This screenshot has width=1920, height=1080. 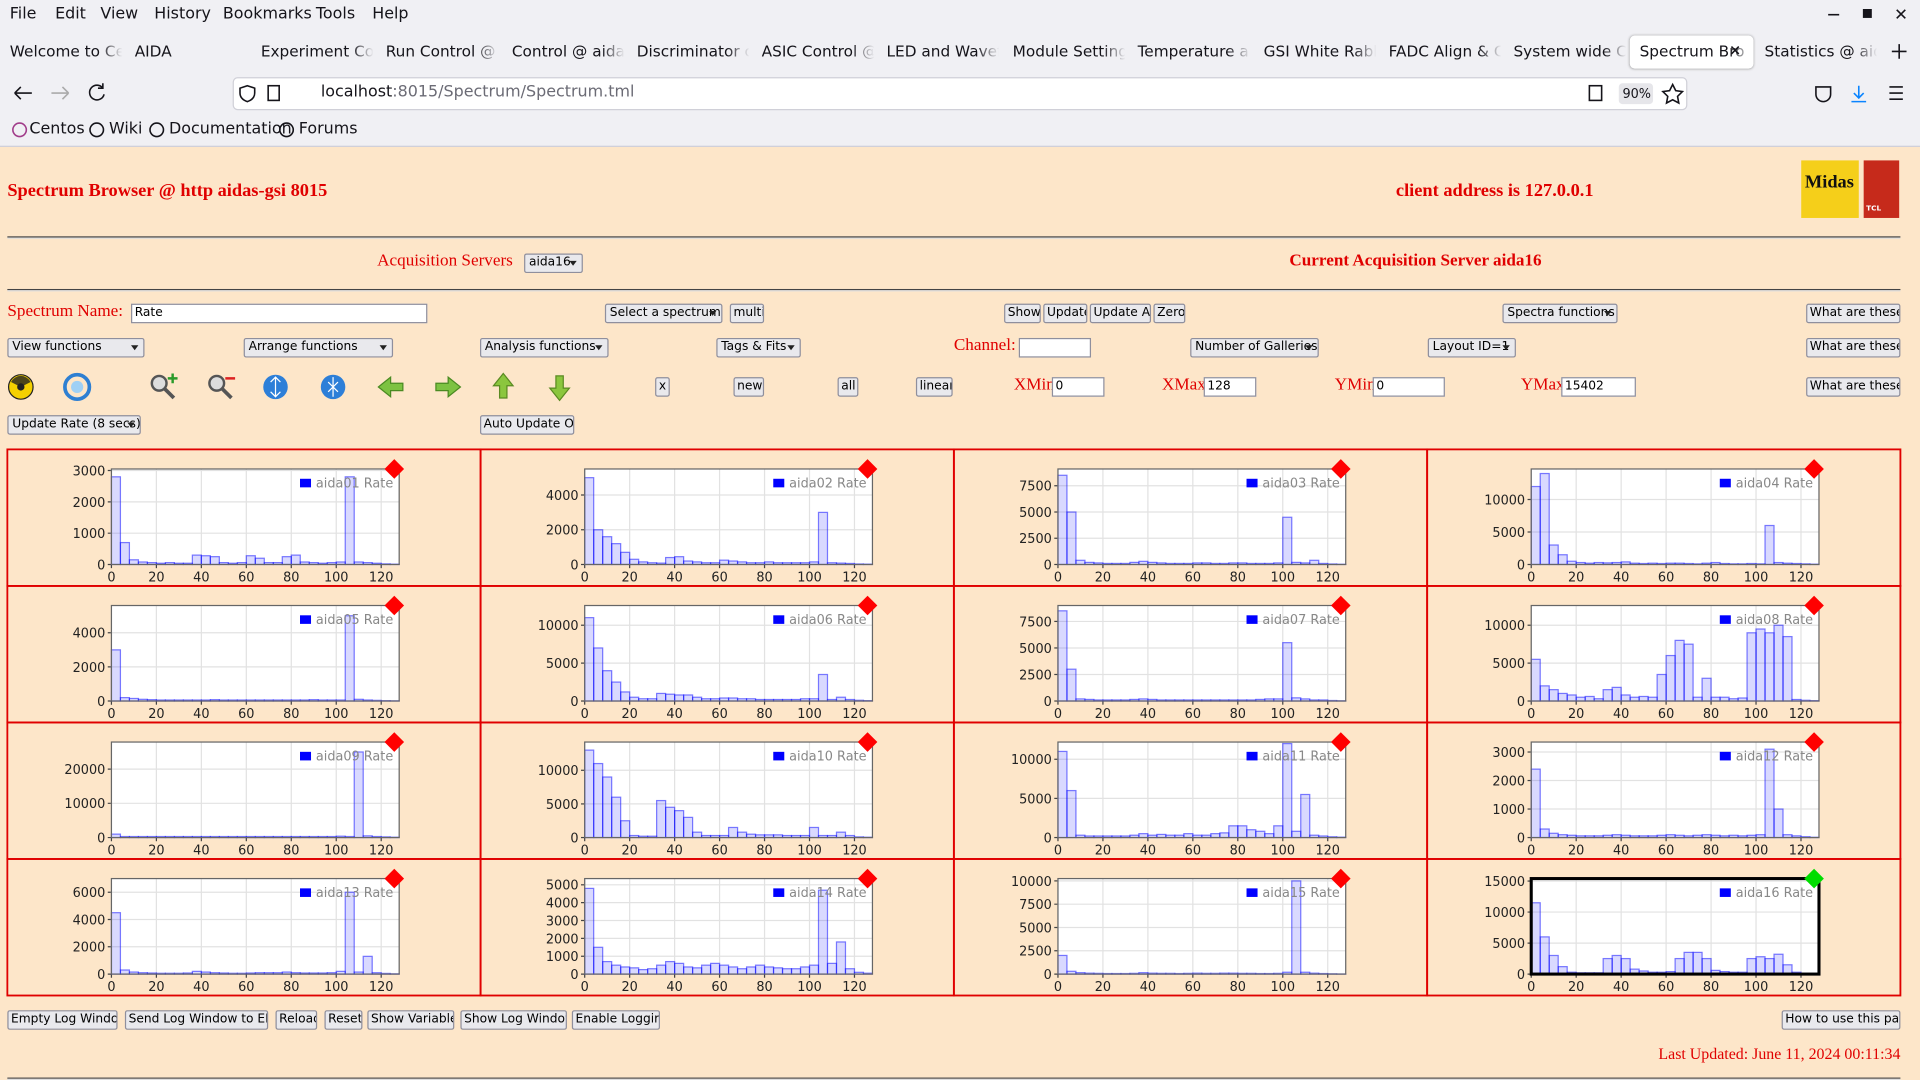 I want to click on refresh-icon, so click(x=77, y=387).